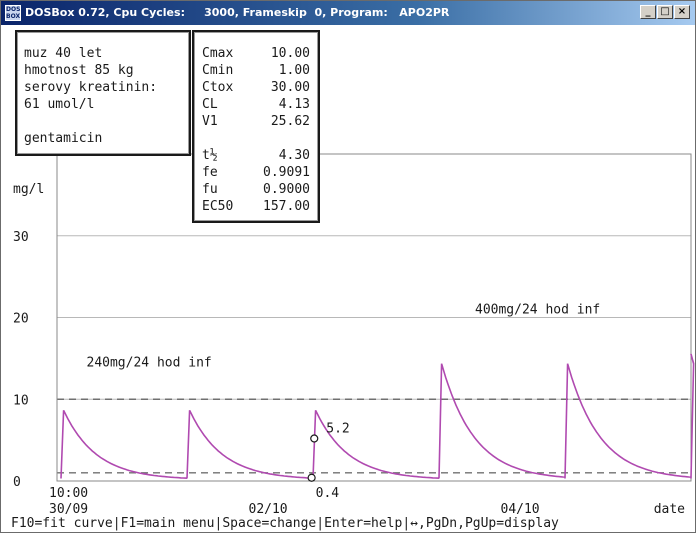  What do you see at coordinates (21, 400) in the screenshot?
I see `y-tick-label: 10` at bounding box center [21, 400].